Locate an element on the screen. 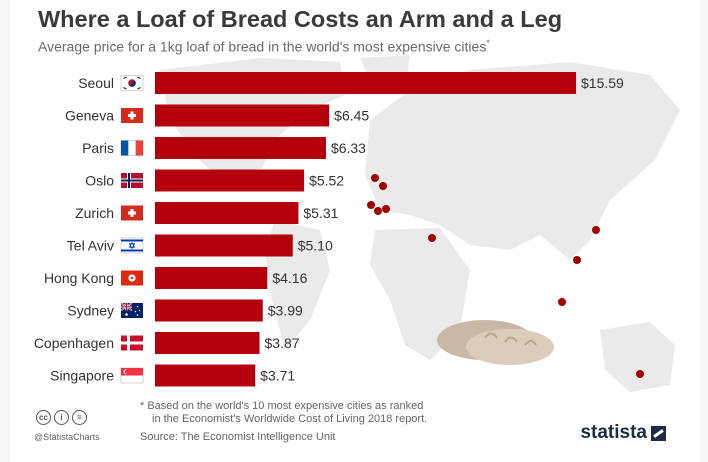  value-label-seoul: $15.59 is located at coordinates (602, 83).